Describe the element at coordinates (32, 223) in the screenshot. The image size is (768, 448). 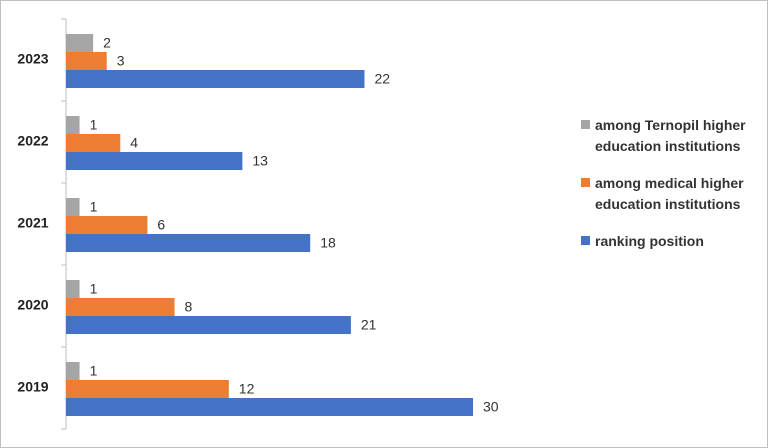
I see `category-label: 2021` at that location.